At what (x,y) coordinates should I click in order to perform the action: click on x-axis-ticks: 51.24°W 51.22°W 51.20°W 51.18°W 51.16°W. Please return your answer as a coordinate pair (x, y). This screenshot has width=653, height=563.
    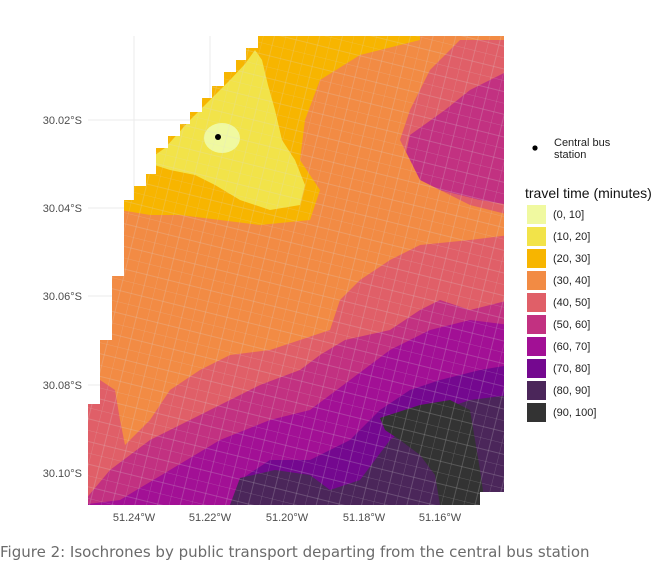
    Looking at the image, I should click on (287, 518).